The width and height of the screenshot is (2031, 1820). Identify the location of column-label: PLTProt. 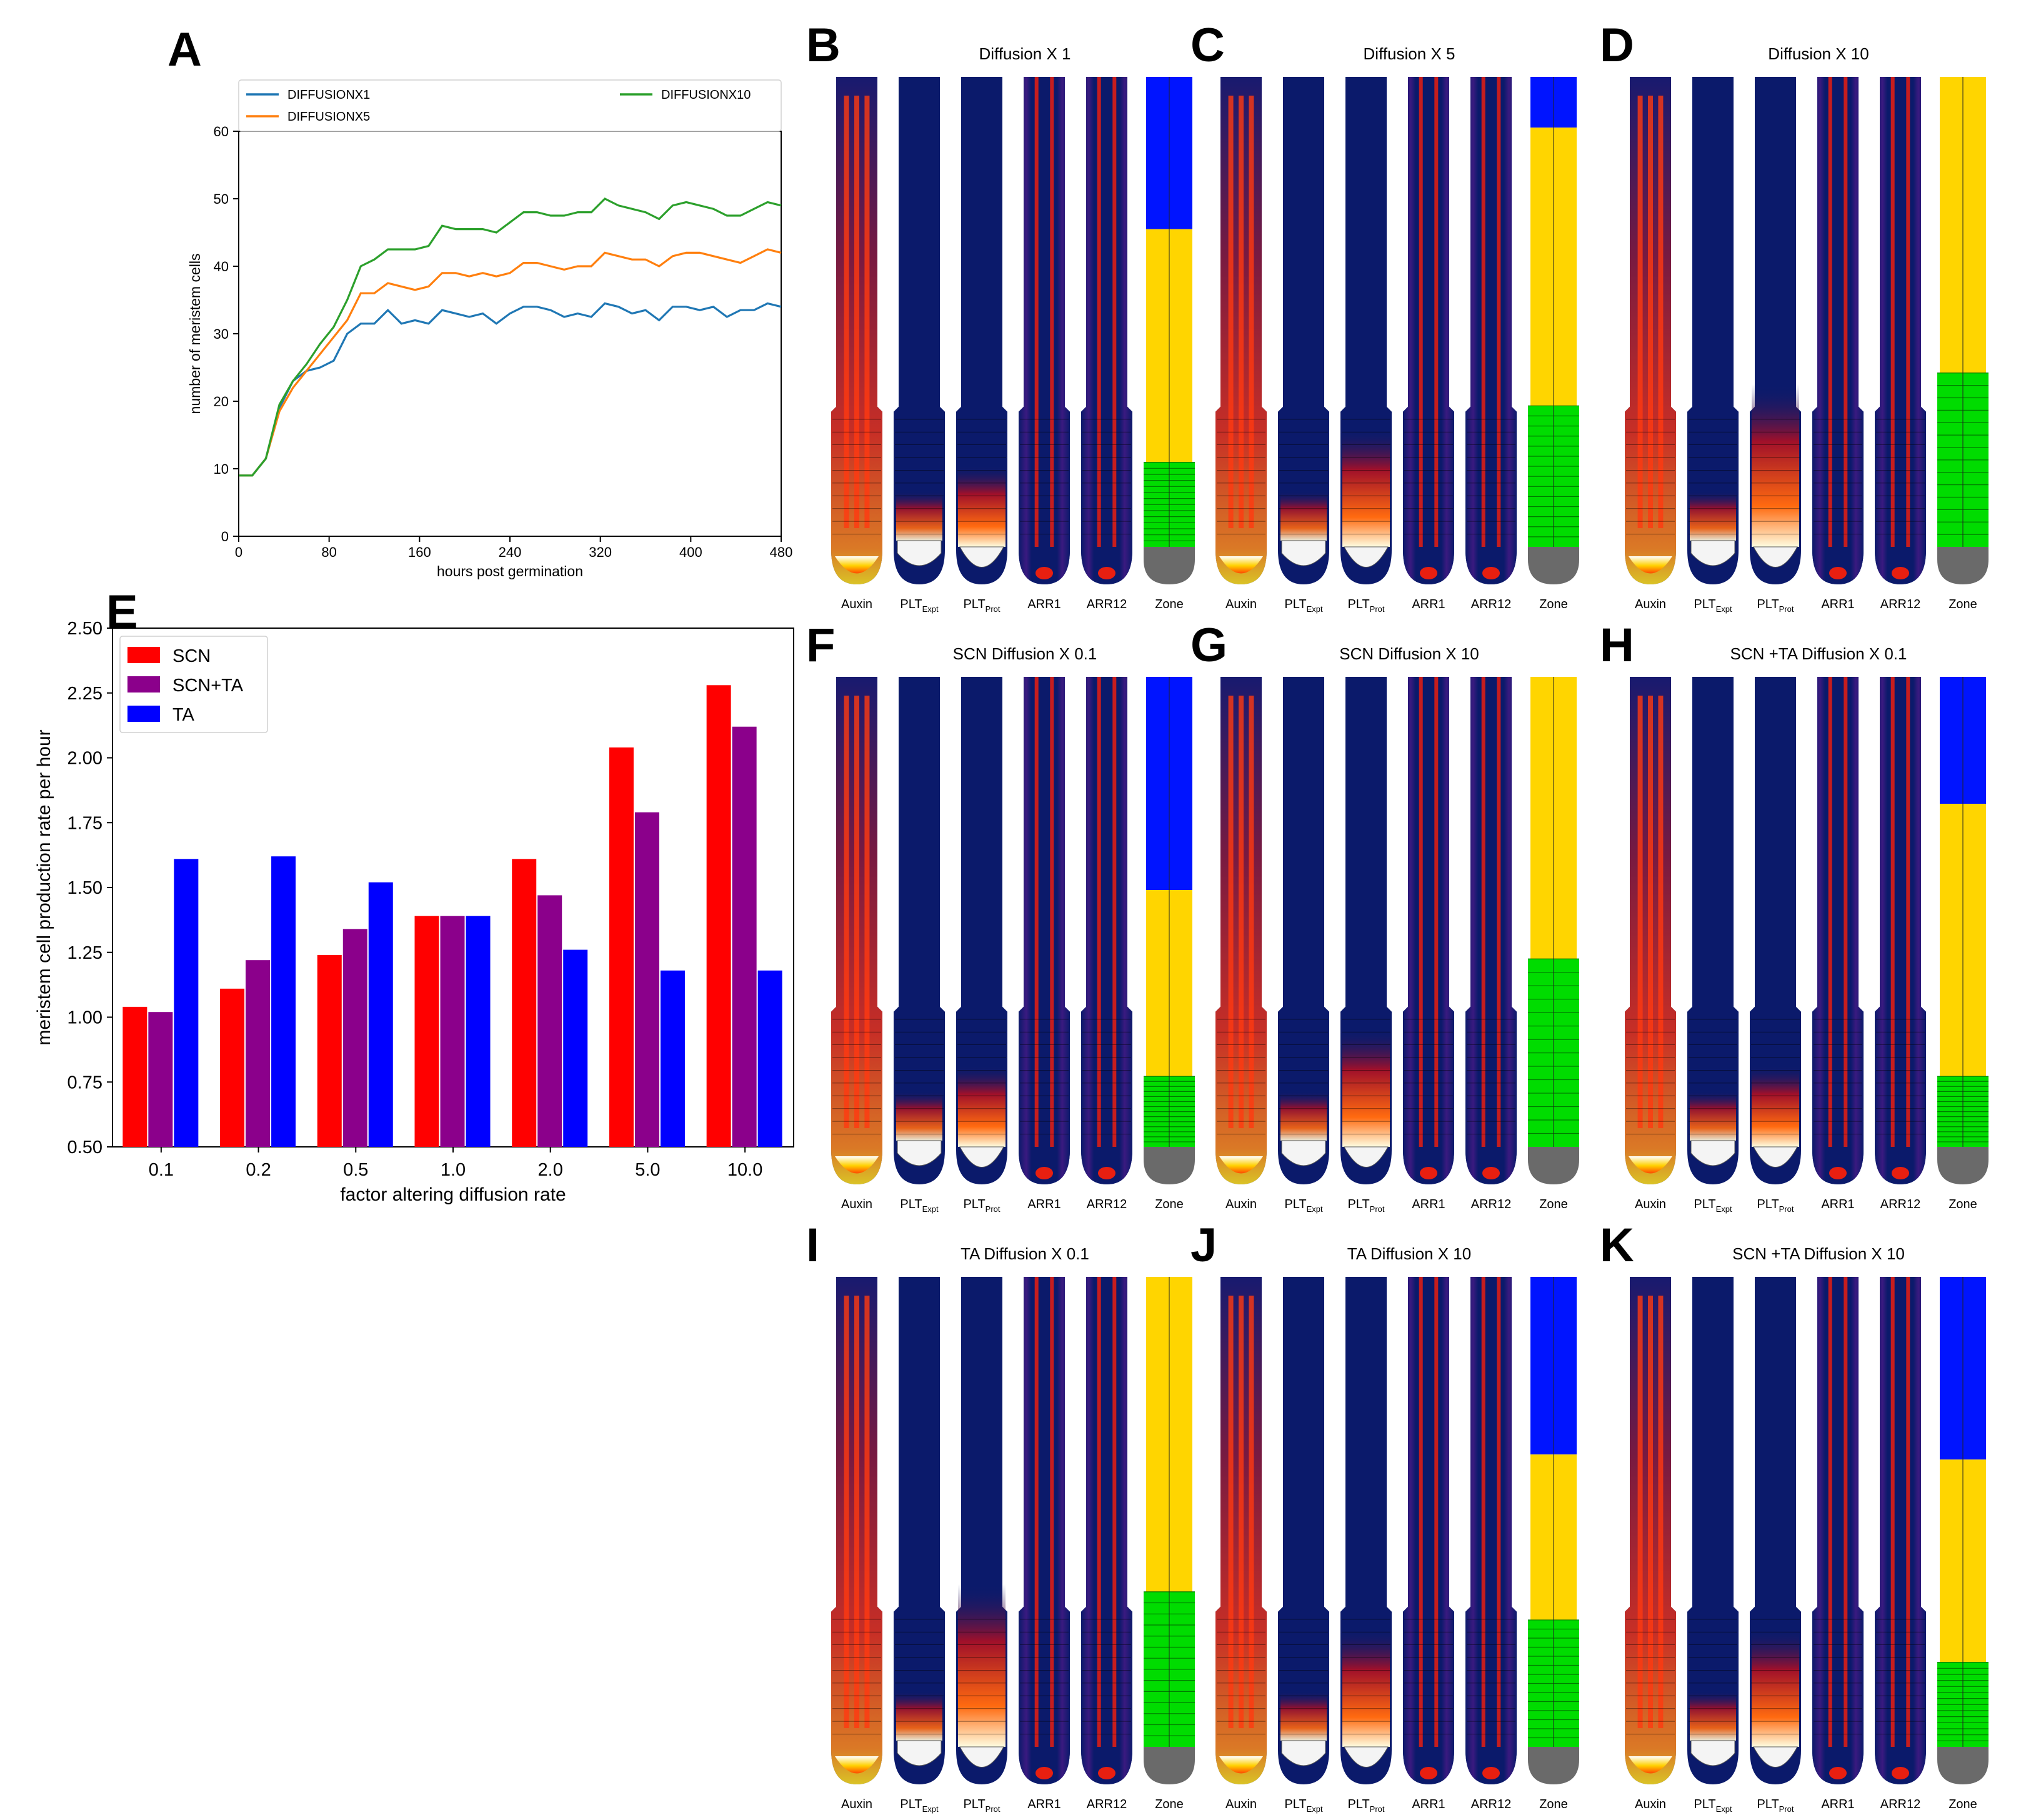
(981, 606).